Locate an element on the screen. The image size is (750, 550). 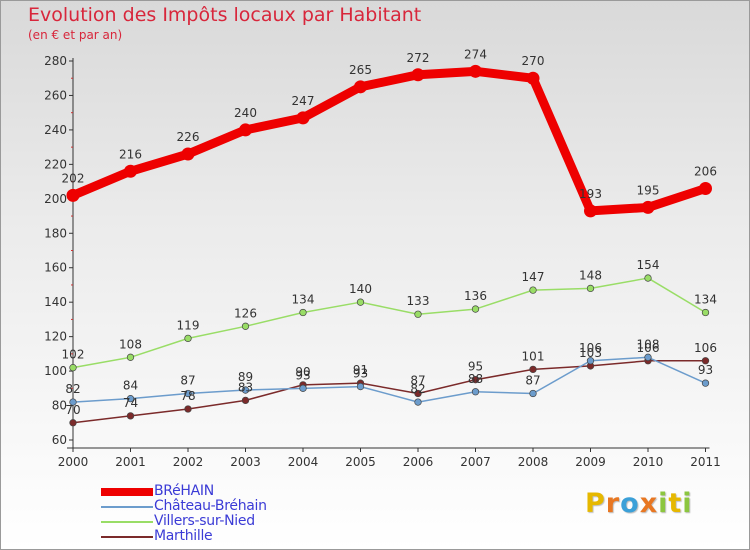
legend-label: Marthille is located at coordinates (183, 536).